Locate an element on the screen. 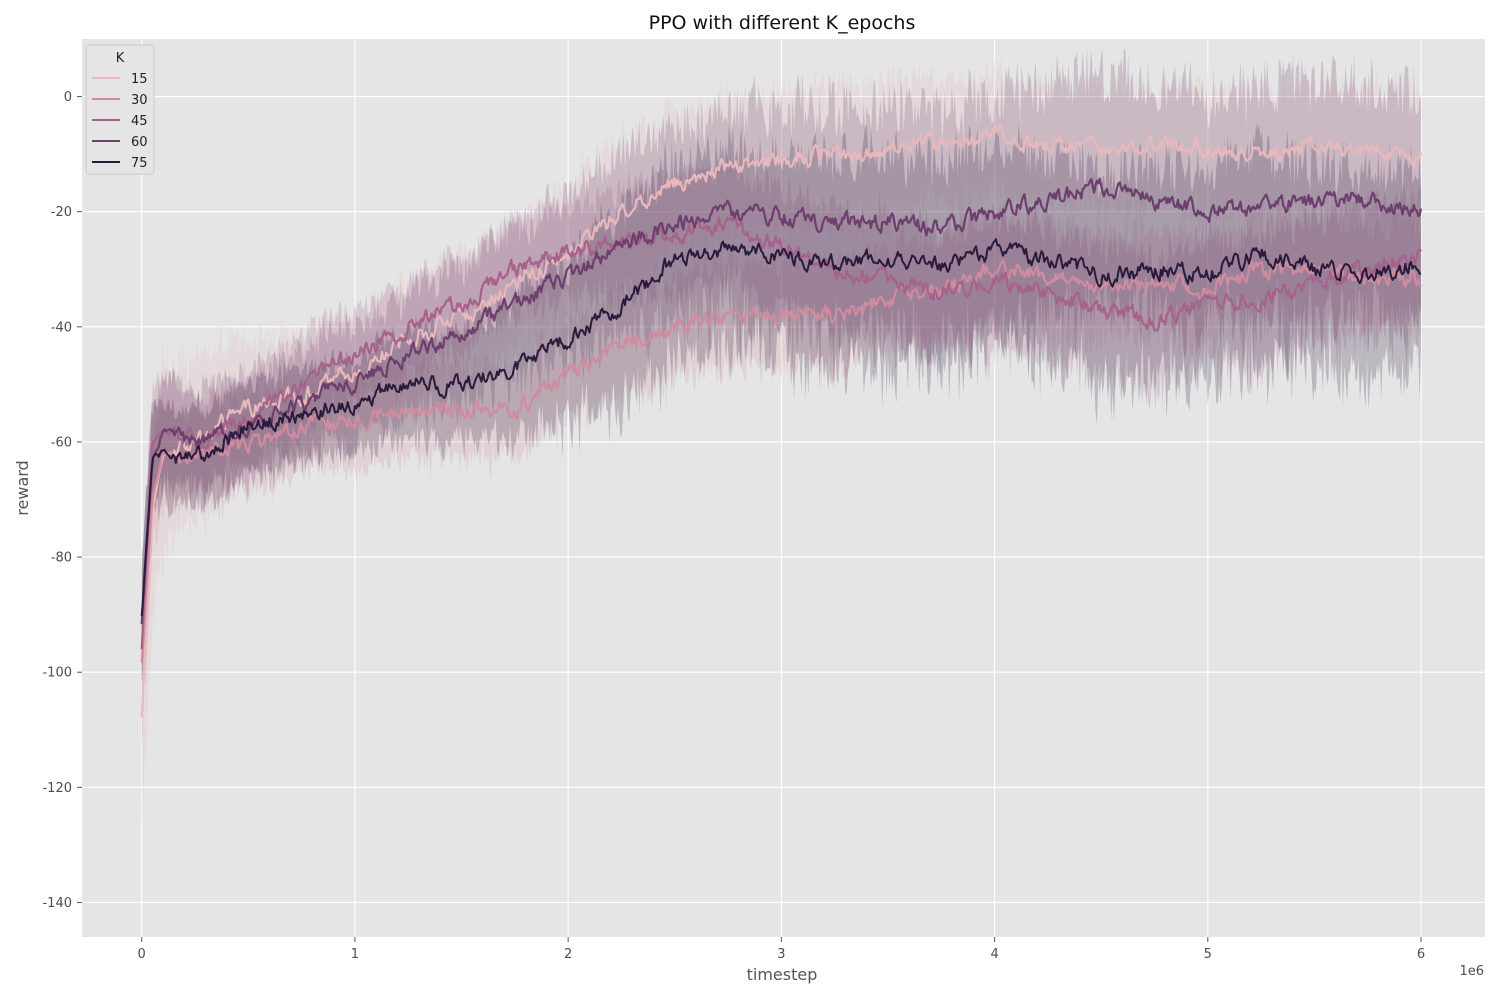 Image resolution: width=1500 pixels, height=1000 pixels. x-axis-label: timestep is located at coordinates (782, 974).